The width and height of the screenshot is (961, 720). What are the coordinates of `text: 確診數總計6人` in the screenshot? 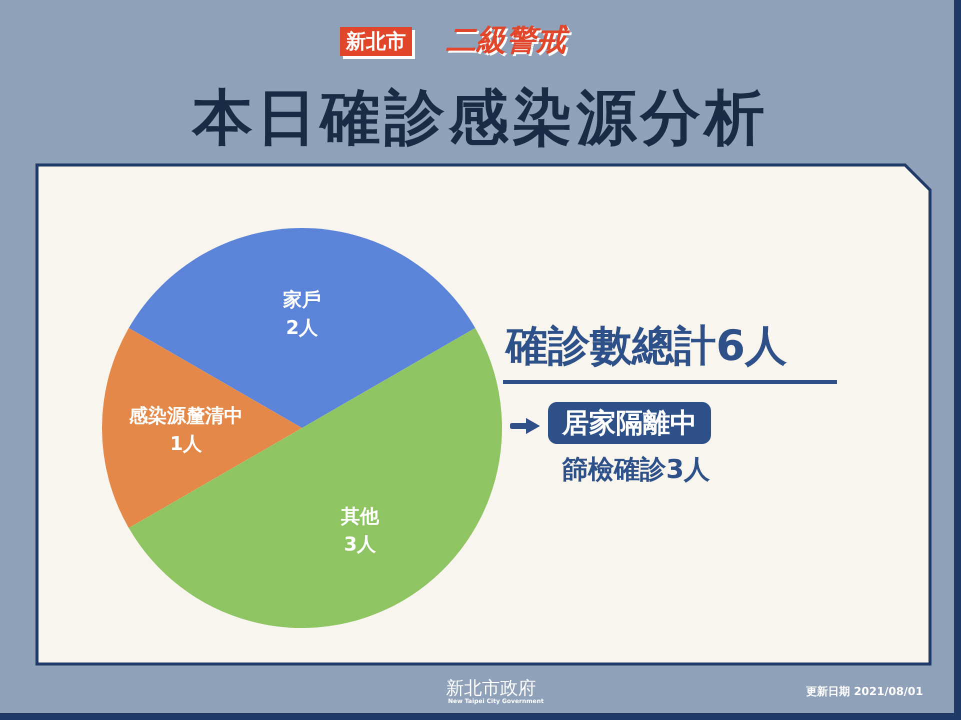 It's located at (647, 346).